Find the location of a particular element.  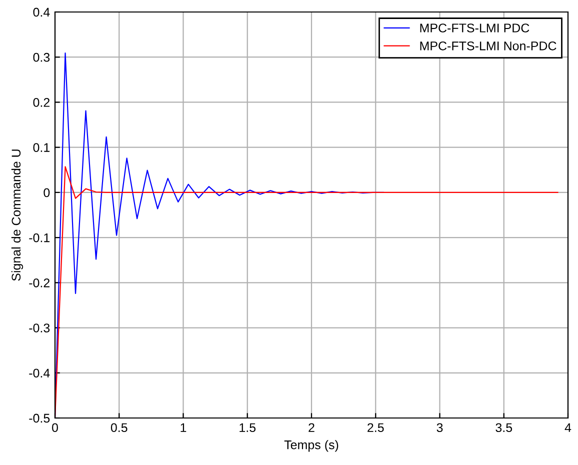

legend-label: MPC-FTS-LMI Non-PDC is located at coordinates (488, 45).